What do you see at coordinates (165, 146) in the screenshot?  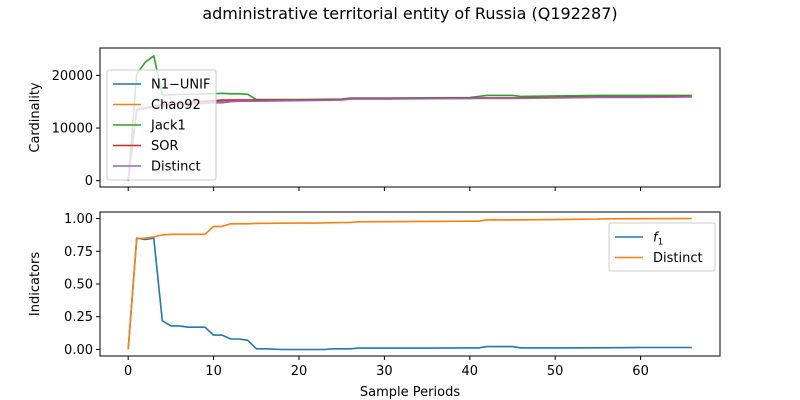 I see `legend-label: SOR` at bounding box center [165, 146].